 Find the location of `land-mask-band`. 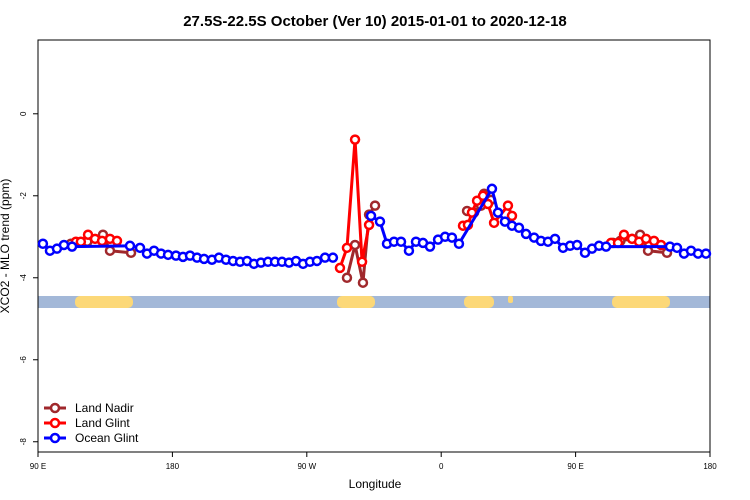

land-mask-band is located at coordinates (374, 302).